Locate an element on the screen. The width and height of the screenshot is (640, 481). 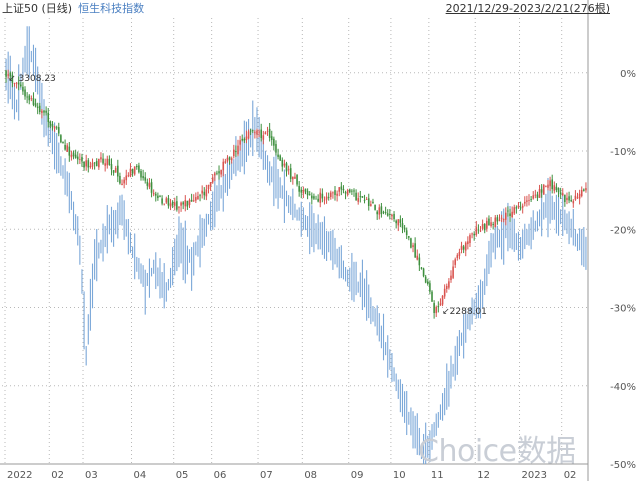
x-tick-label: 07 is located at coordinates (266, 475).